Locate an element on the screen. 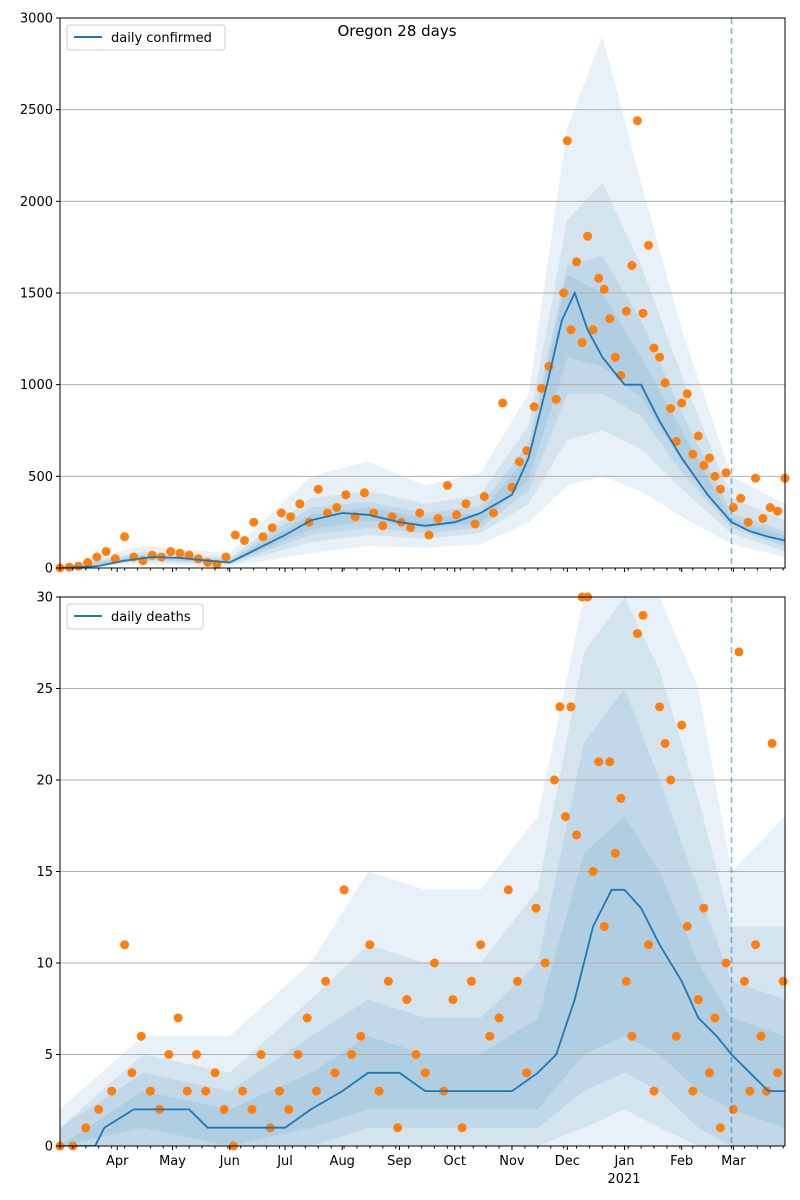 The height and width of the screenshot is (1200, 800). confirmed-ytick-label: 3000 is located at coordinates (36, 19).